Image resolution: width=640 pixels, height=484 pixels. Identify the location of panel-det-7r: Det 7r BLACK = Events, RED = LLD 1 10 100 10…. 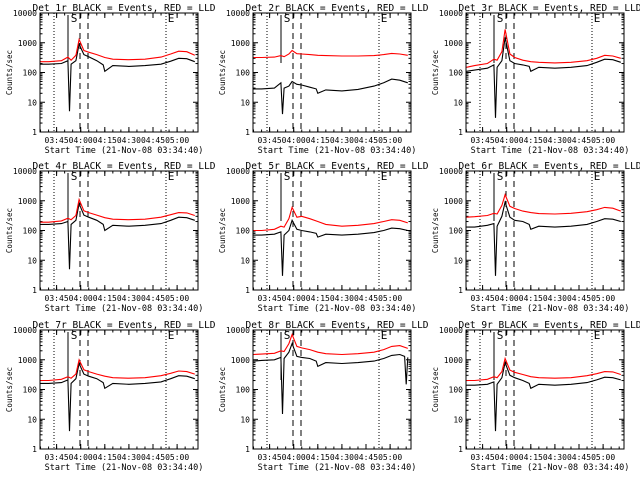
(110, 396).